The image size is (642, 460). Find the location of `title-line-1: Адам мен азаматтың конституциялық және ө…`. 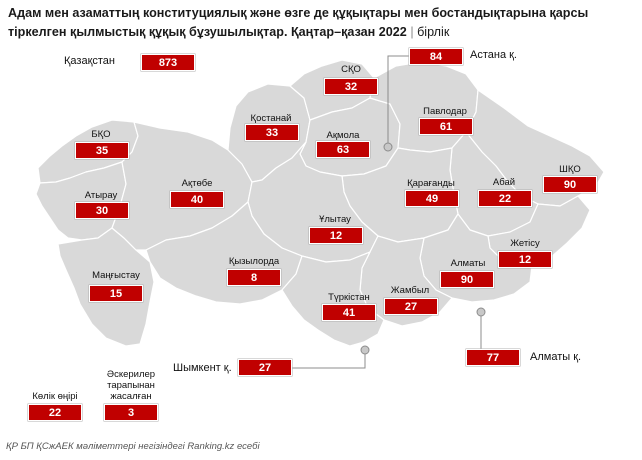

title-line-1: Адам мен азаматтың конституциялық және ө… is located at coordinates (298, 13).